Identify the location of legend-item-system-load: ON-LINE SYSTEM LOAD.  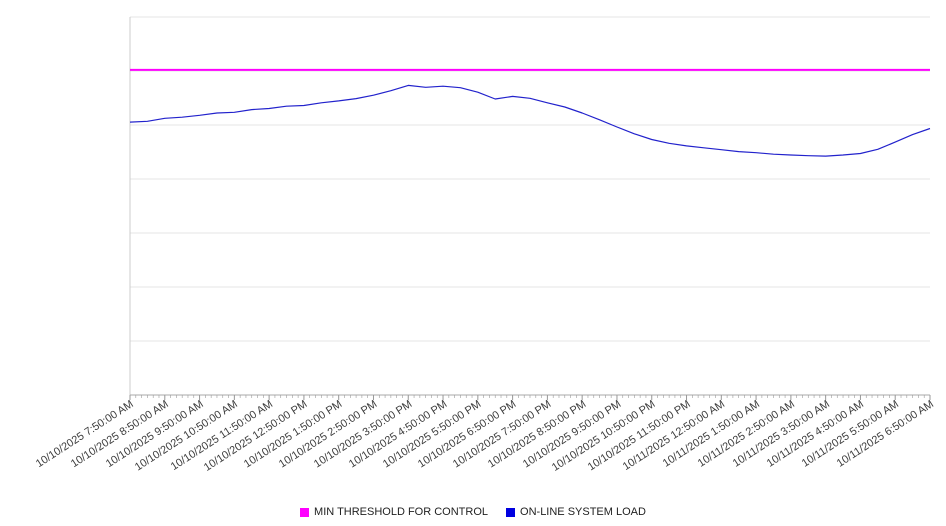
(576, 512).